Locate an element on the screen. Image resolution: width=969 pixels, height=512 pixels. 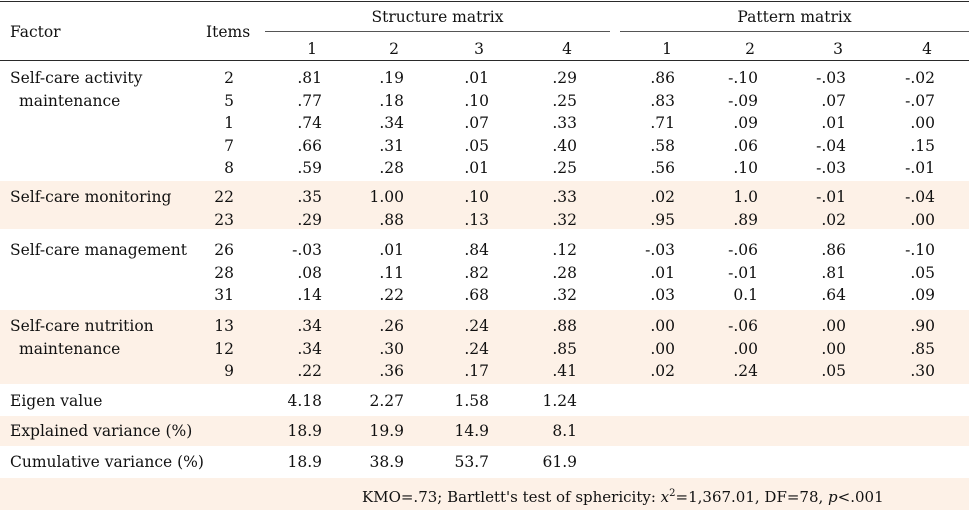
pattern-value: -.06 is located at coordinates (743, 250).